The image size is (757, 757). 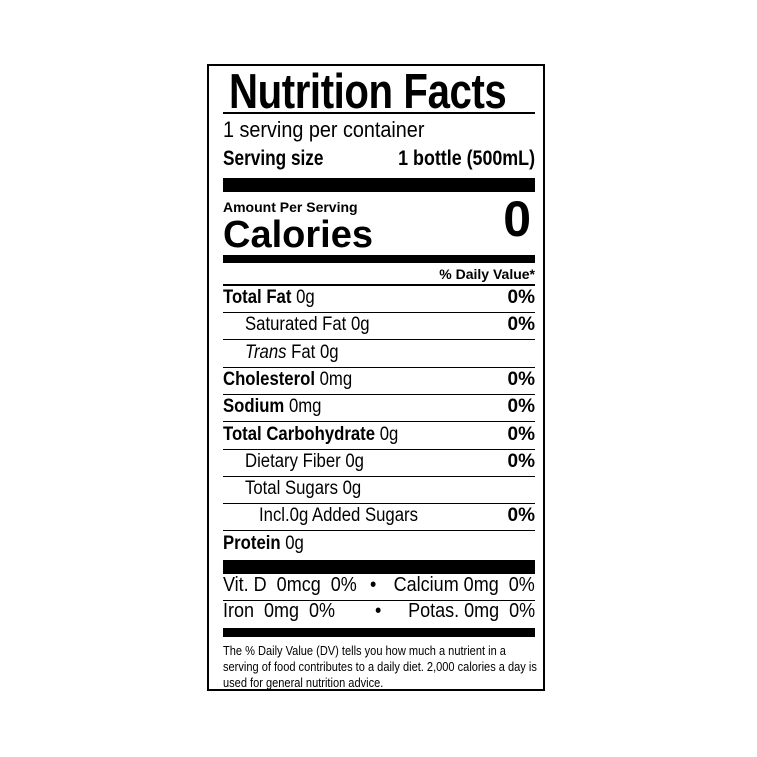 I want to click on nutrient-name: Trans Fat 0g, so click(x=292, y=353).